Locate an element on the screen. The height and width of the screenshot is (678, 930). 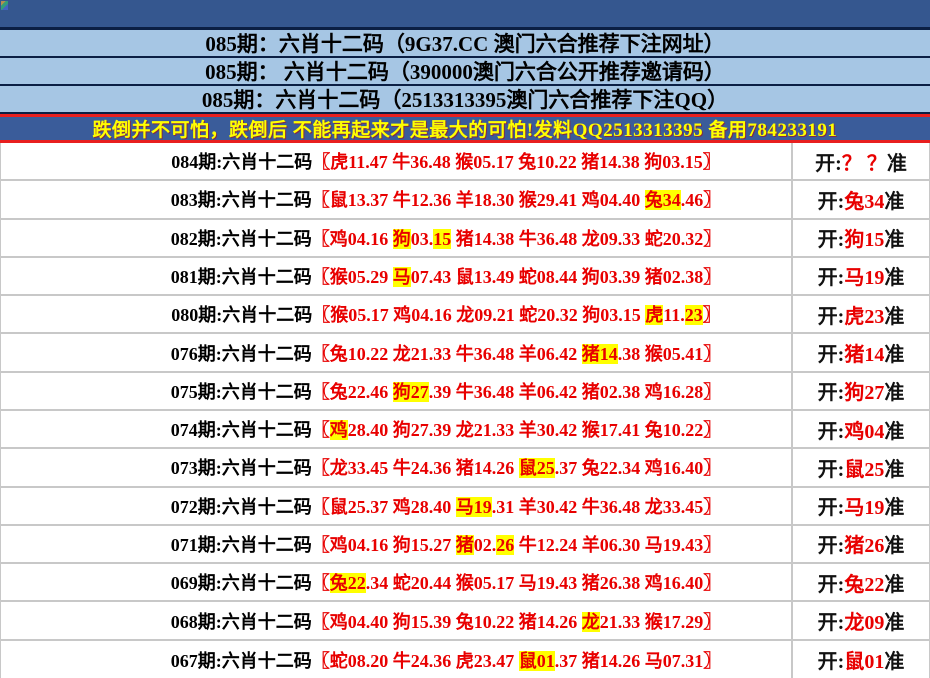
code-segment: 07.31 is located at coordinates (683, 660).